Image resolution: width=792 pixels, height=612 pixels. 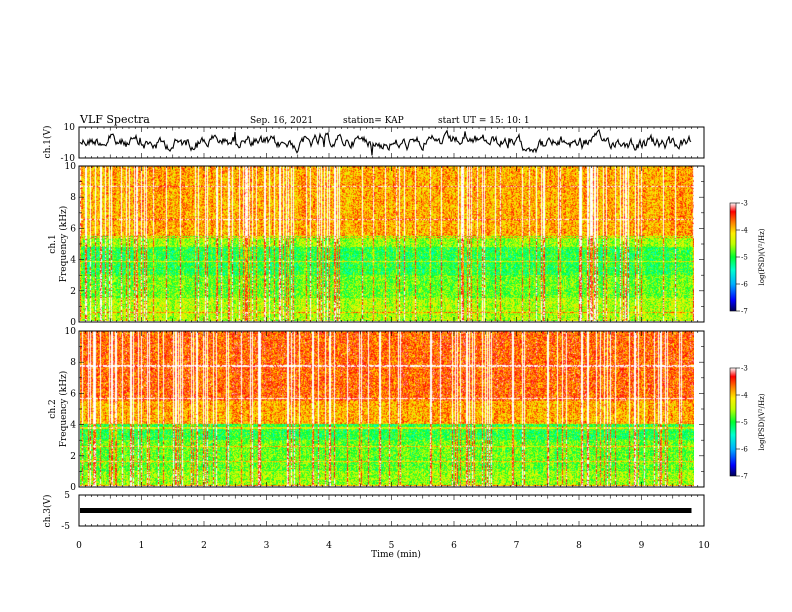 I want to click on ch1-ytick-top: 10, so click(x=70, y=128).